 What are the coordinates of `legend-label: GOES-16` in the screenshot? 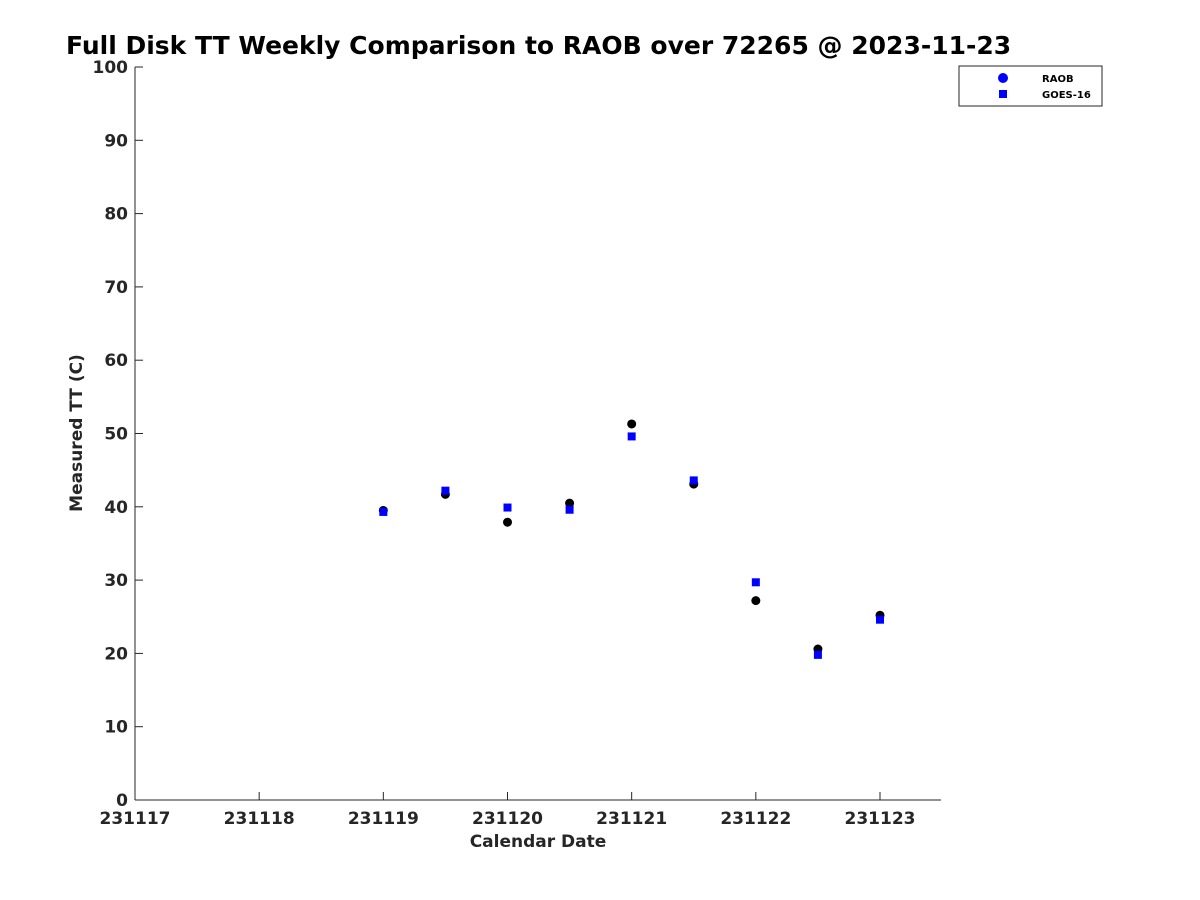 It's located at (1066, 95).